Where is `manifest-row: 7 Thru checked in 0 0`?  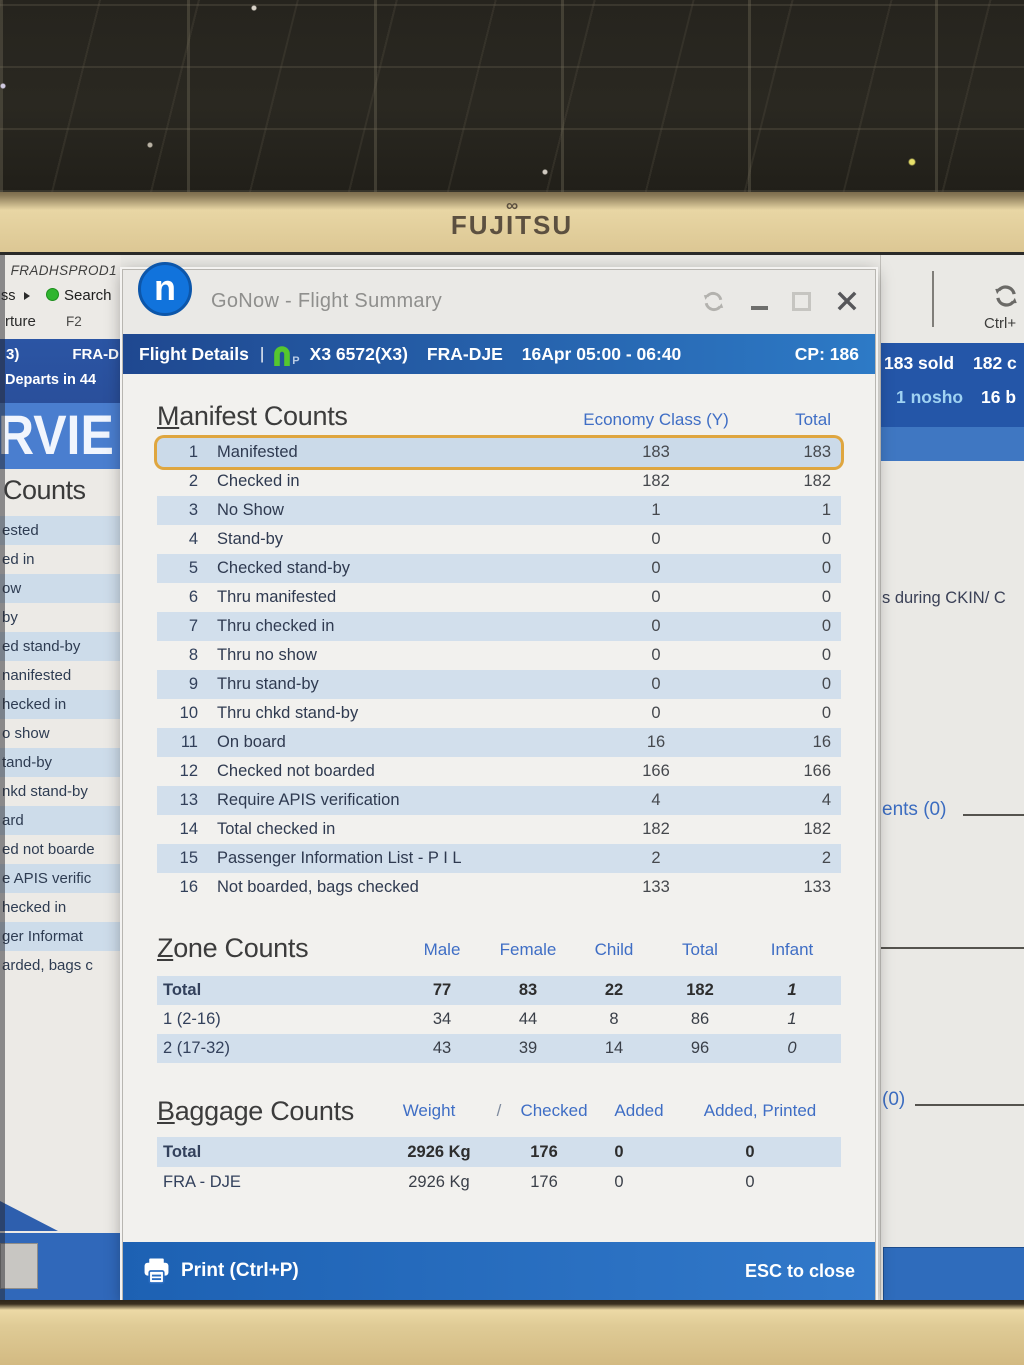 manifest-row: 7 Thru checked in 0 0 is located at coordinates (499, 626).